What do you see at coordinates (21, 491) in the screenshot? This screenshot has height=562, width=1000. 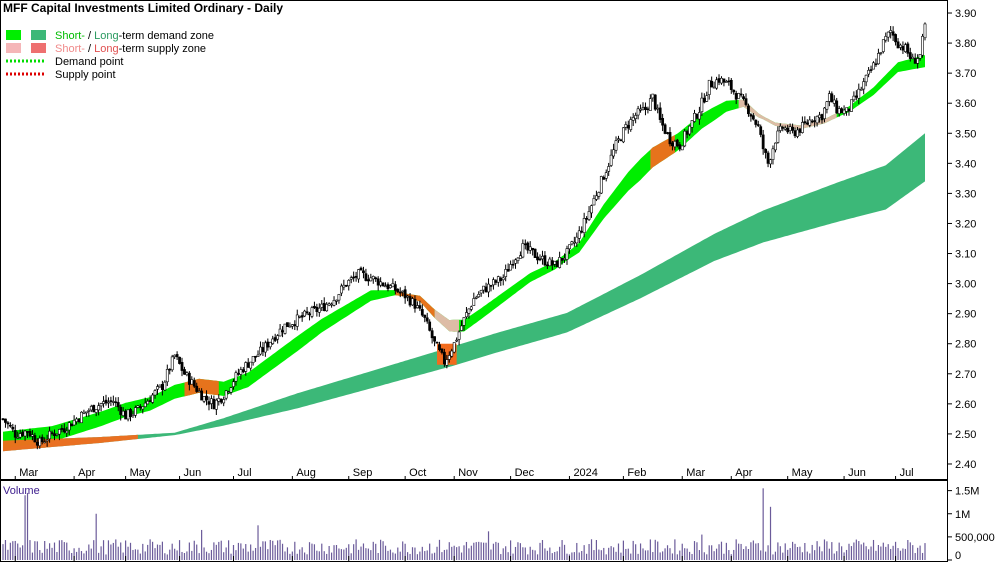 I see `volume-title: Volume` at bounding box center [21, 491].